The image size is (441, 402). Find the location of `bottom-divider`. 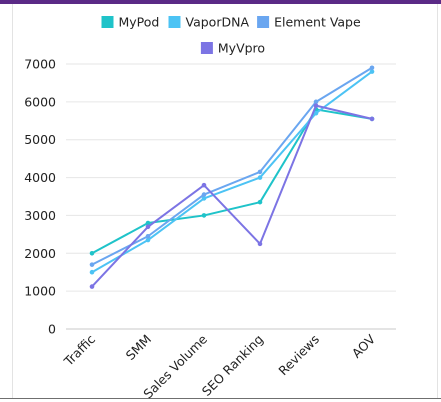

bottom-divider is located at coordinates (220, 398).